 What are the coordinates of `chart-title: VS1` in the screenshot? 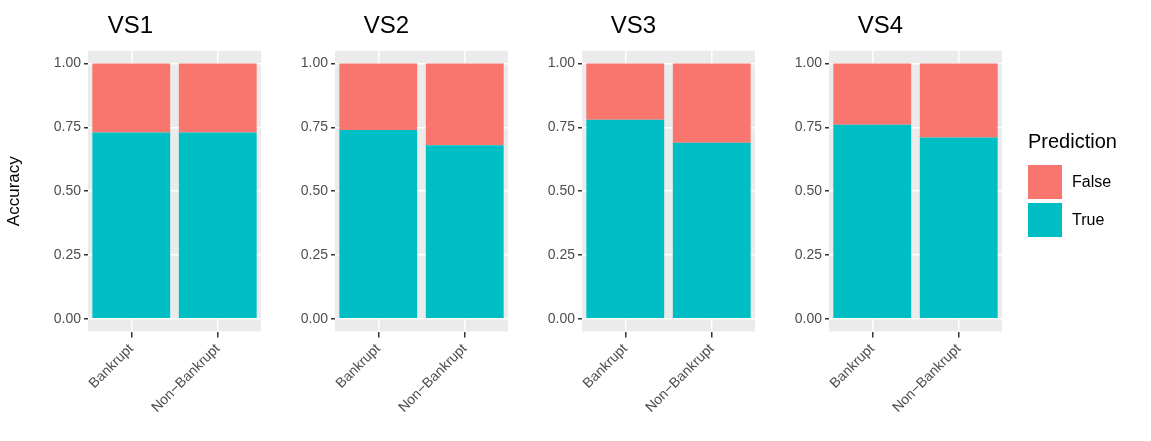 It's located at (130, 25).